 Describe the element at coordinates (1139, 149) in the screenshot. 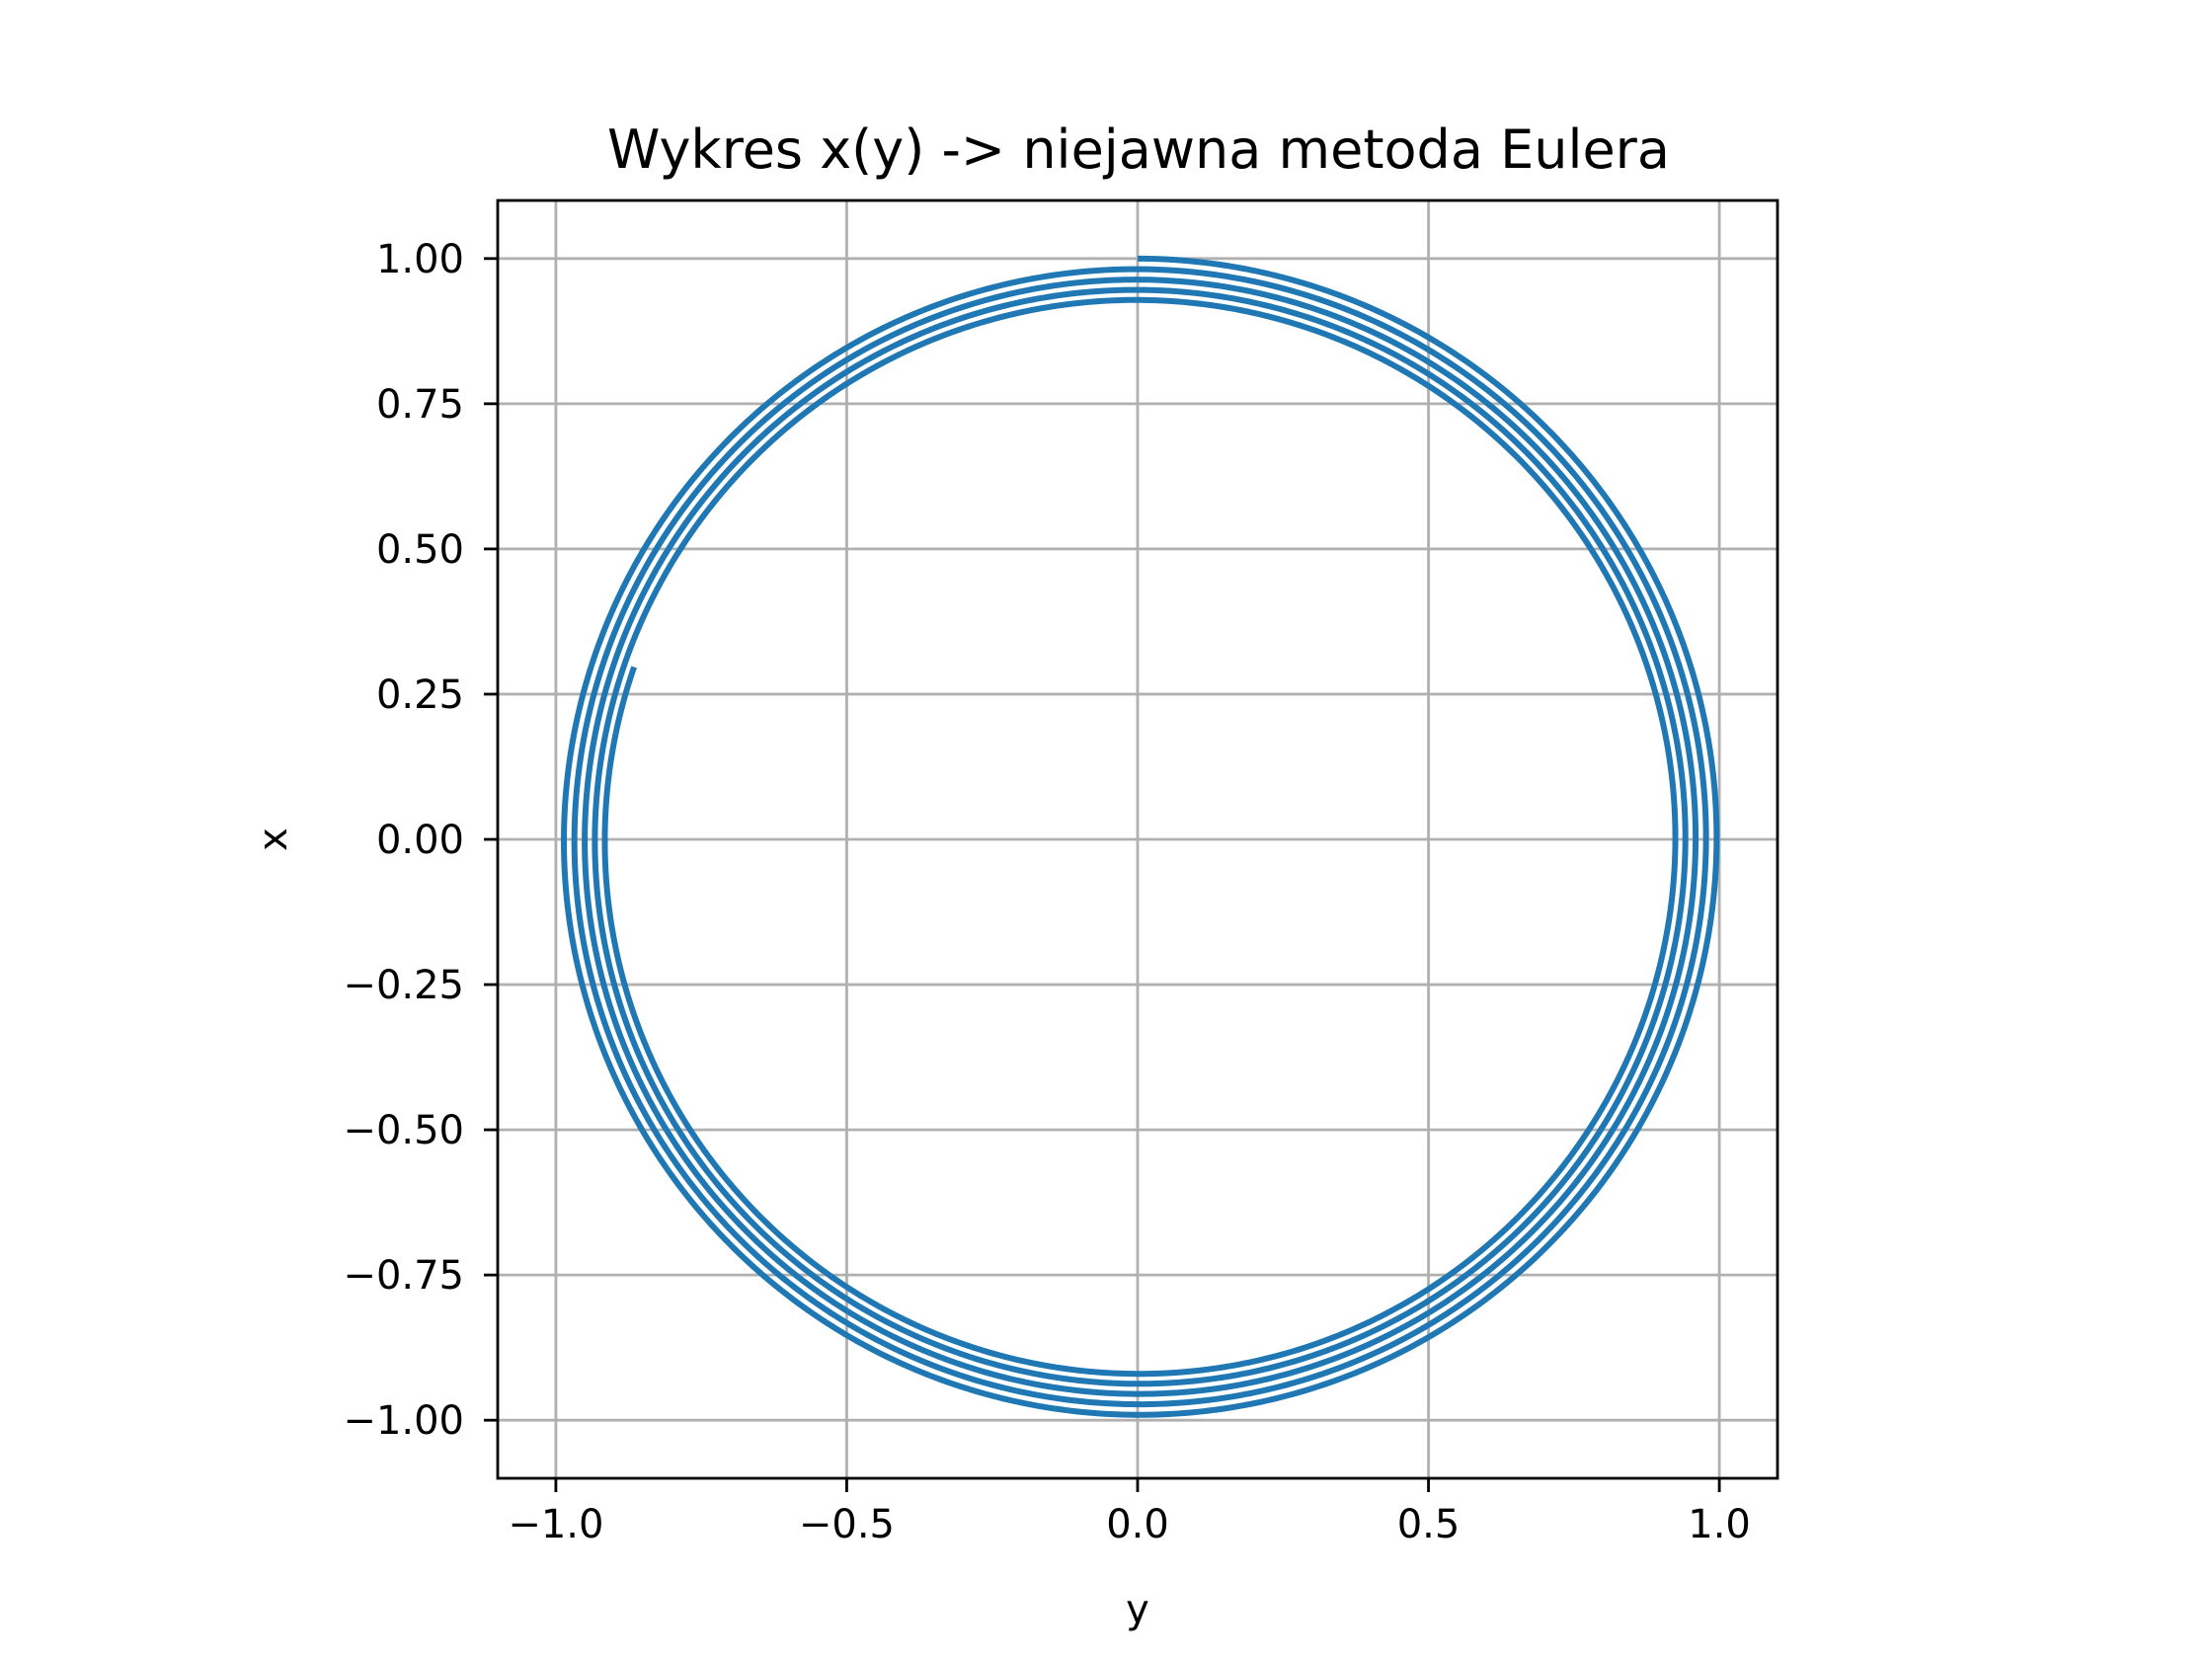

I see `chart-title: Wykres x(y) -> niejawna metoda Eulera` at that location.